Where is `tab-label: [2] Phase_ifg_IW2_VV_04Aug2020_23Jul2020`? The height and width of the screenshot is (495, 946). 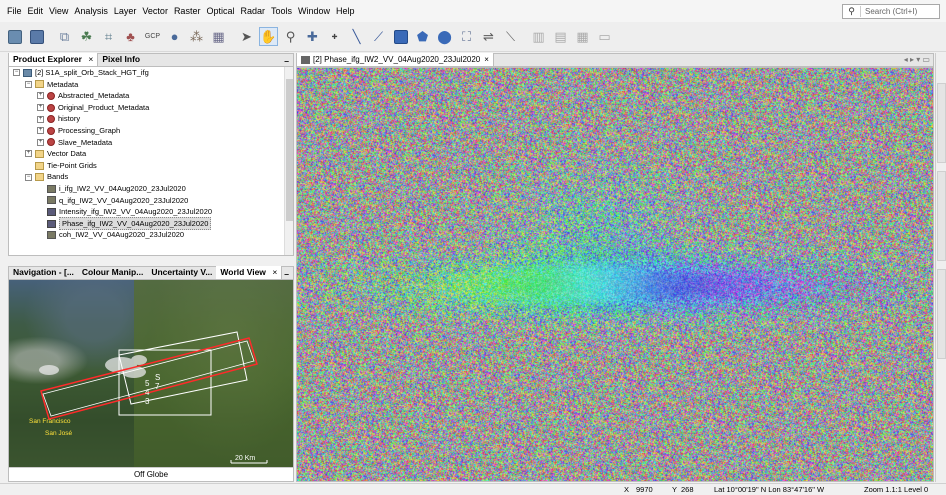
tab-label: [2] Phase_ifg_IW2_VV_04Aug2020_23Jul2020 is located at coordinates (397, 59).